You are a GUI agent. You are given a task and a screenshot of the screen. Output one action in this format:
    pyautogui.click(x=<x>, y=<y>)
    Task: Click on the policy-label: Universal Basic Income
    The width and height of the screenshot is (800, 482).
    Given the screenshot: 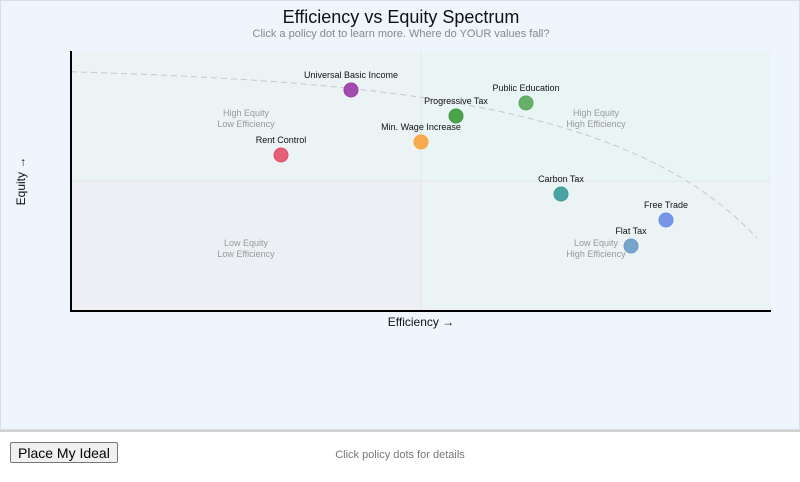 What is the action you would take?
    pyautogui.click(x=351, y=75)
    